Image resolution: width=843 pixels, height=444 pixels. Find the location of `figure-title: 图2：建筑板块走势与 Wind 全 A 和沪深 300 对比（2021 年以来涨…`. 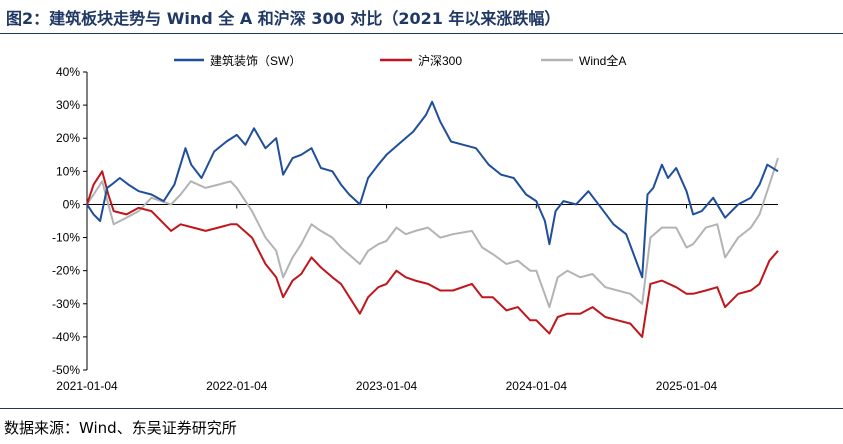

figure-title: 图2：建筑板块走势与 Wind 全 A 和沪深 300 对比（2021 年以来涨… is located at coordinates (283, 18).